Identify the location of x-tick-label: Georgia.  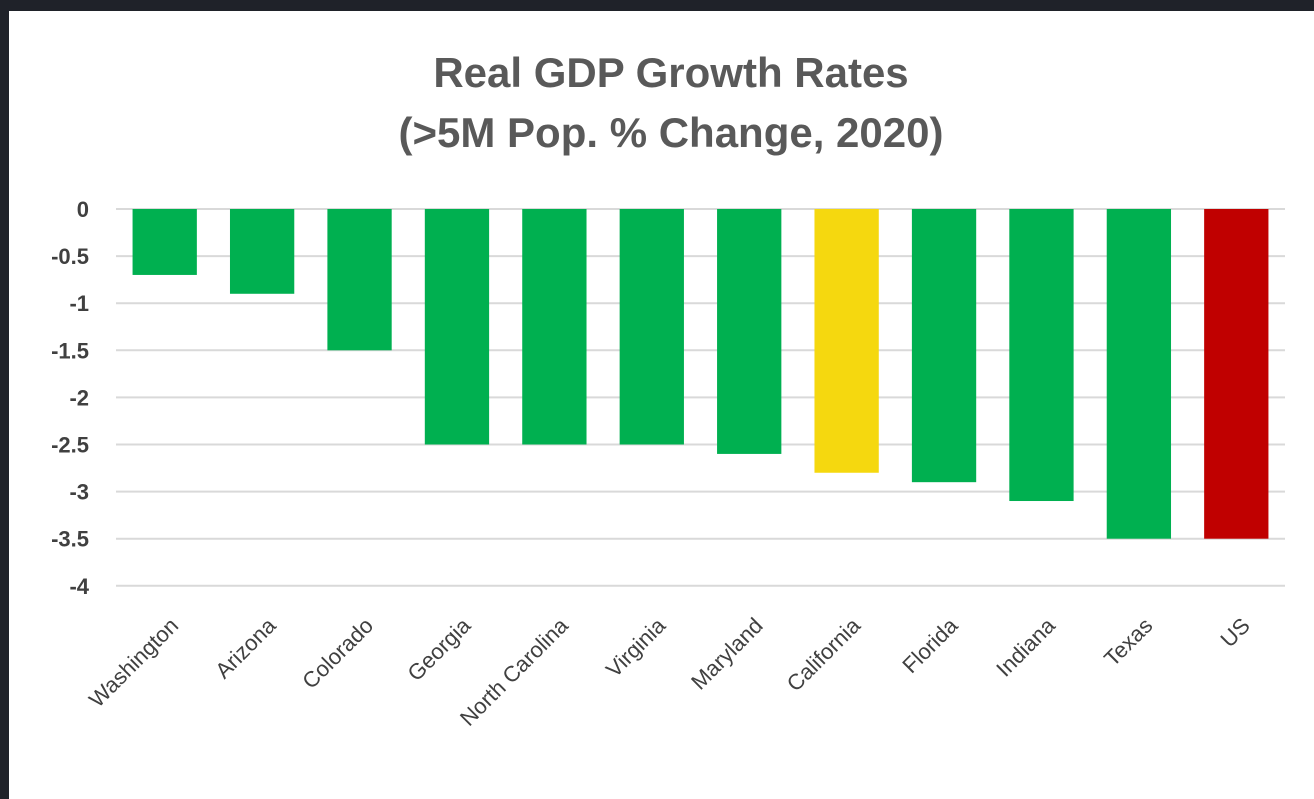
(439, 649).